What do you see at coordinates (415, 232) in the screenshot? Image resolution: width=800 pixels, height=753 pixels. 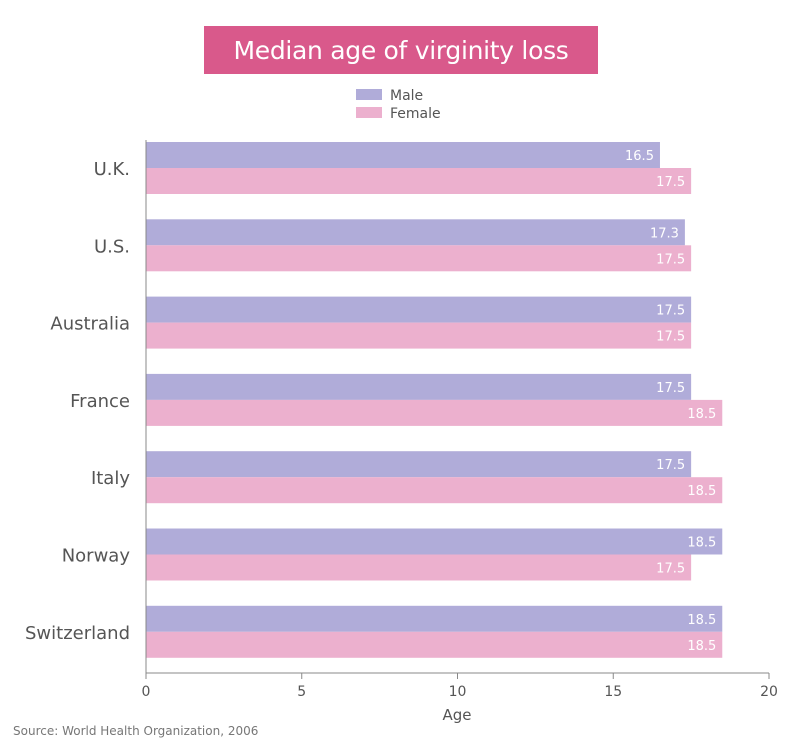 I see `bar-male-u-s` at bounding box center [415, 232].